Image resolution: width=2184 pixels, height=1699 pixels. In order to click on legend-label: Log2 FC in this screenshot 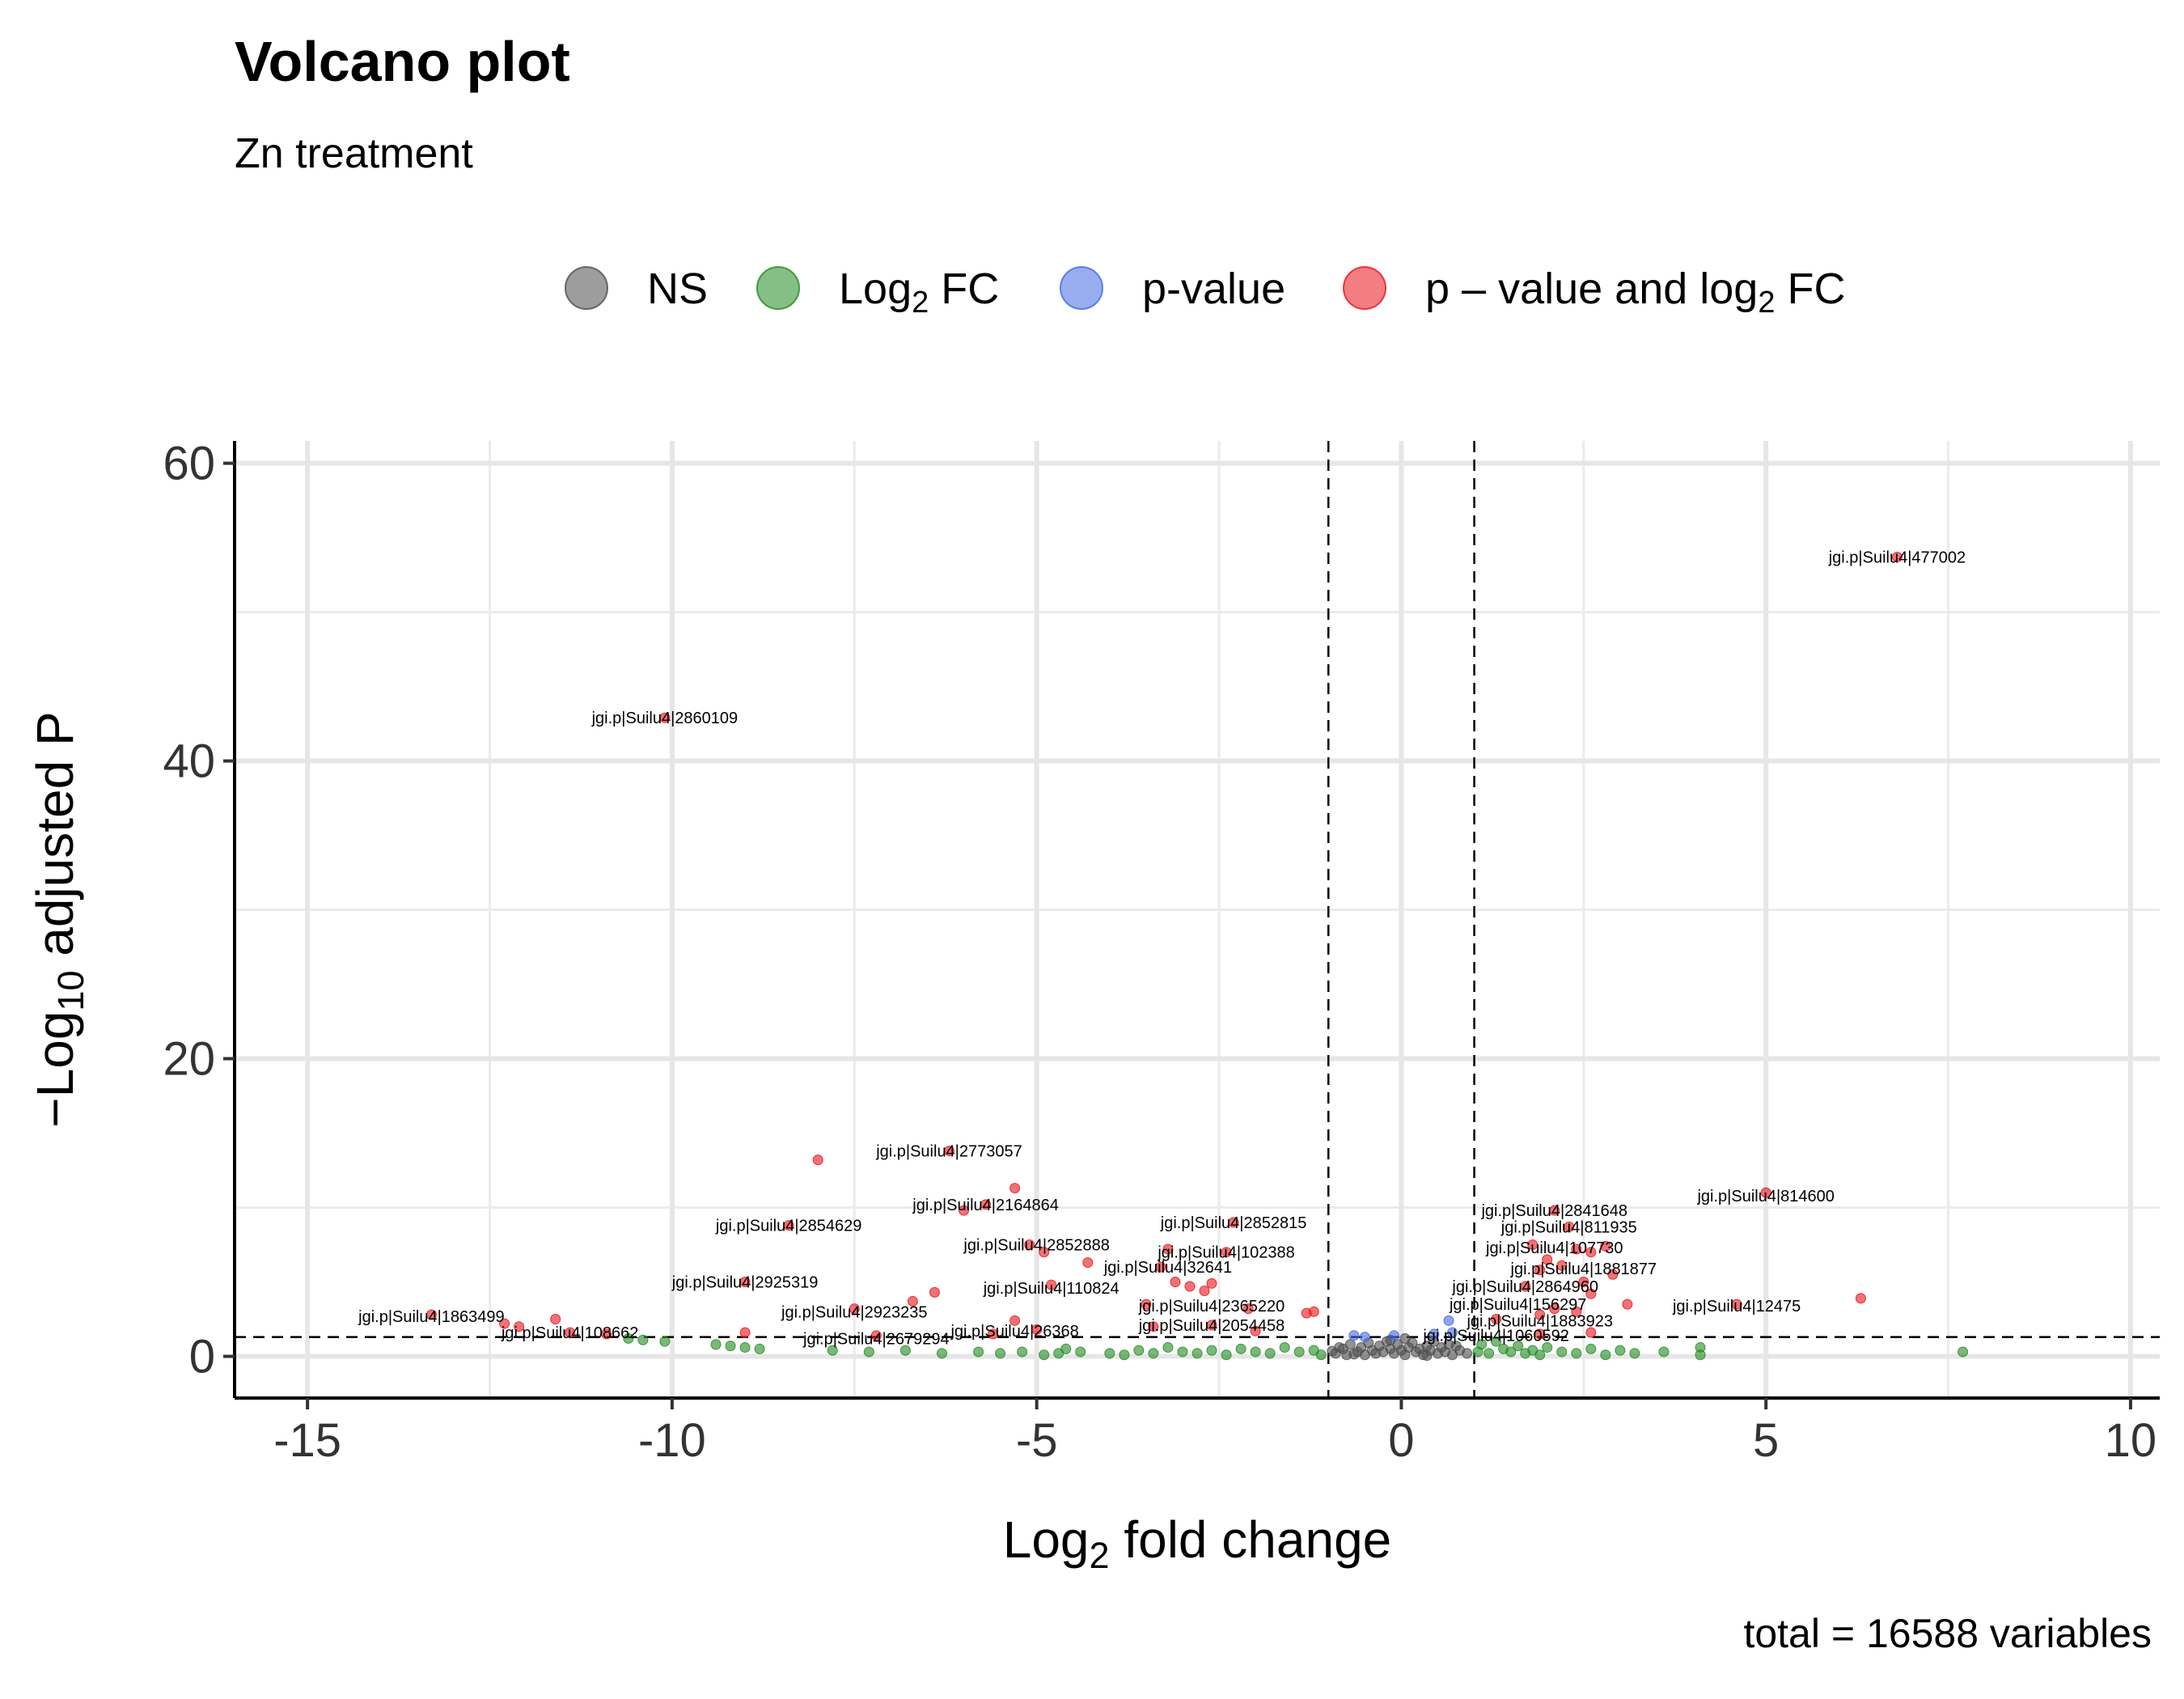, I will do `click(919, 292)`.